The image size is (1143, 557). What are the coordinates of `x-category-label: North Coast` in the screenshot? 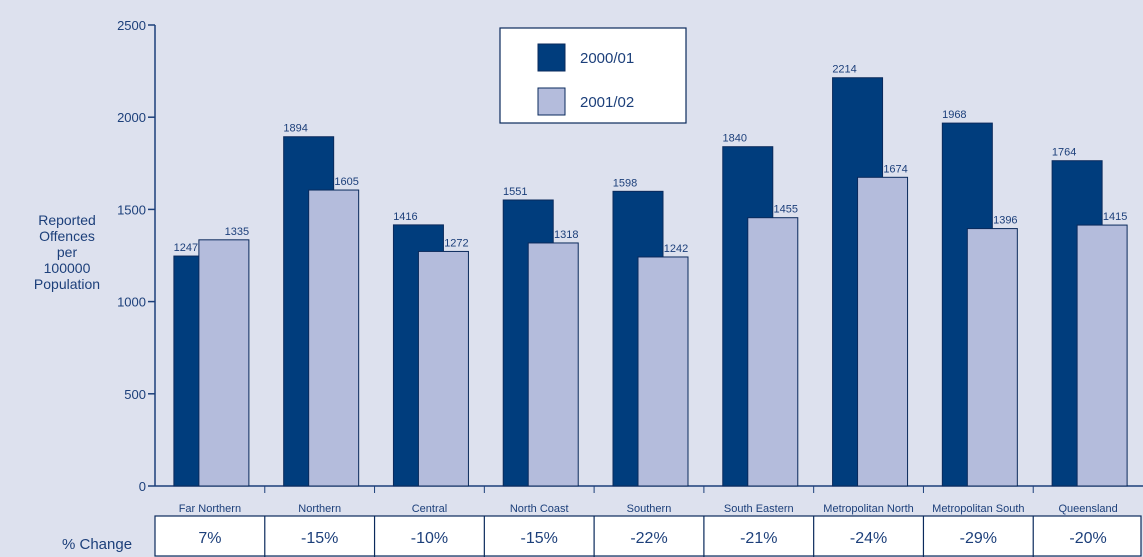 It's located at (539, 509).